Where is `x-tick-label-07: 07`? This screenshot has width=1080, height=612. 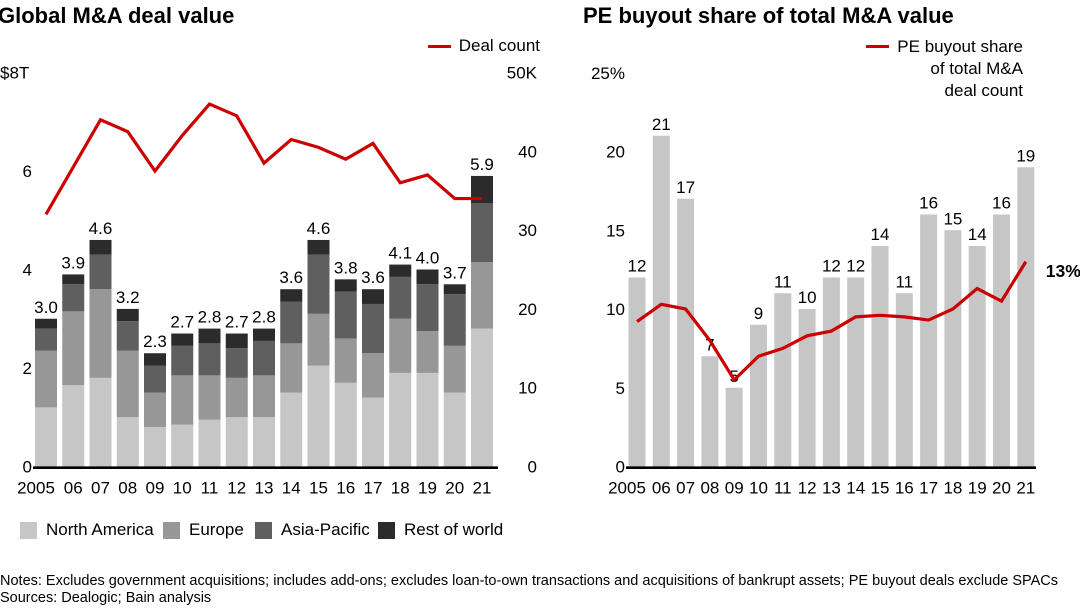 x-tick-label-07: 07 is located at coordinates (100, 488).